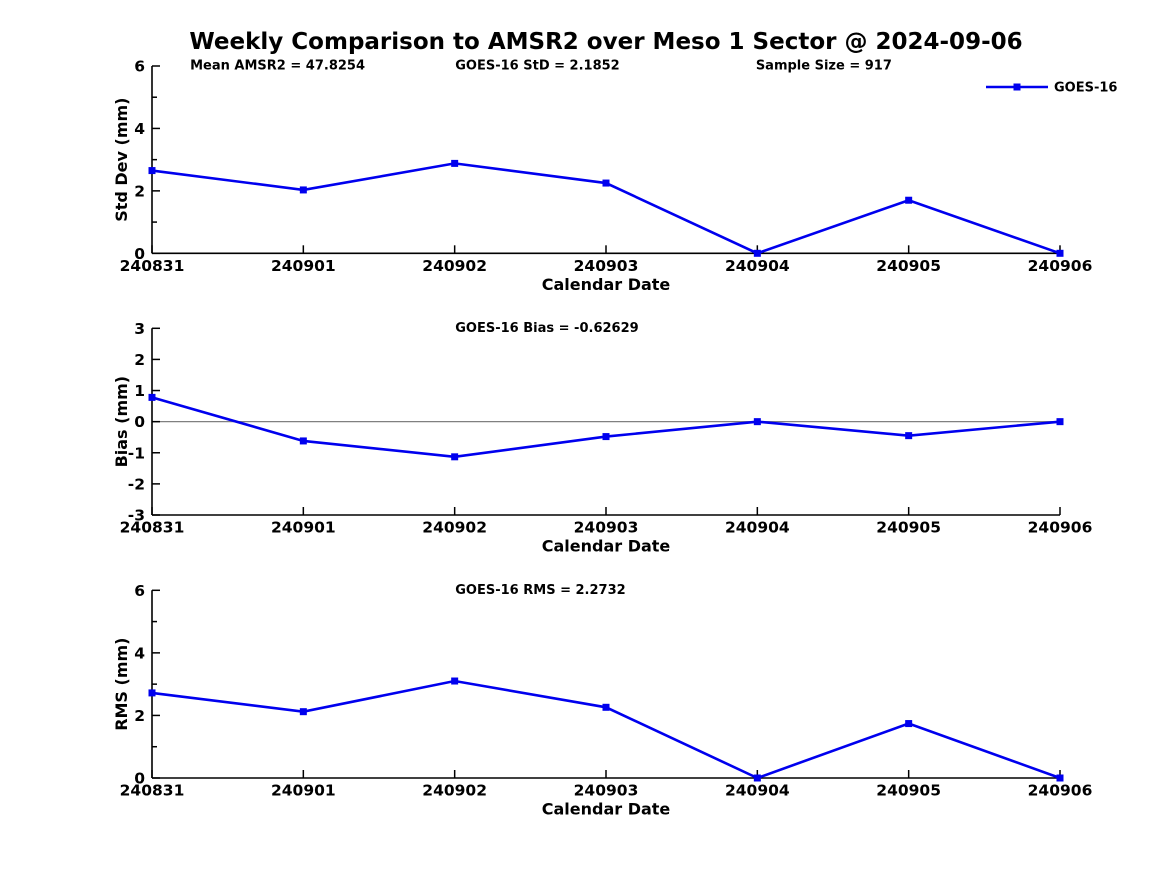 Image resolution: width=1167 pixels, height=875 pixels. I want to click on legend: GOES-16, so click(1051, 88).